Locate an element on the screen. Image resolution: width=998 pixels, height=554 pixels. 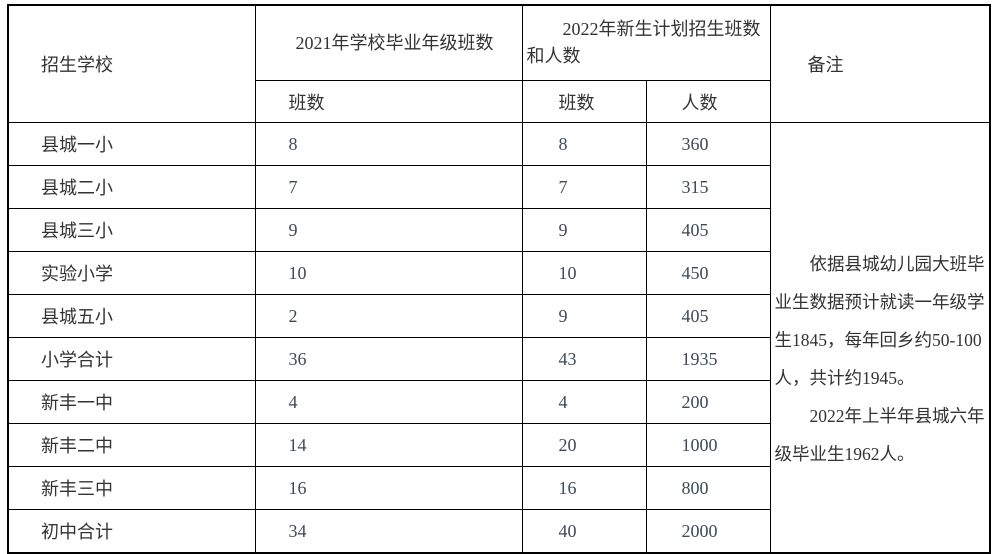
grad-classes-cell: 14 is located at coordinates (388, 445).